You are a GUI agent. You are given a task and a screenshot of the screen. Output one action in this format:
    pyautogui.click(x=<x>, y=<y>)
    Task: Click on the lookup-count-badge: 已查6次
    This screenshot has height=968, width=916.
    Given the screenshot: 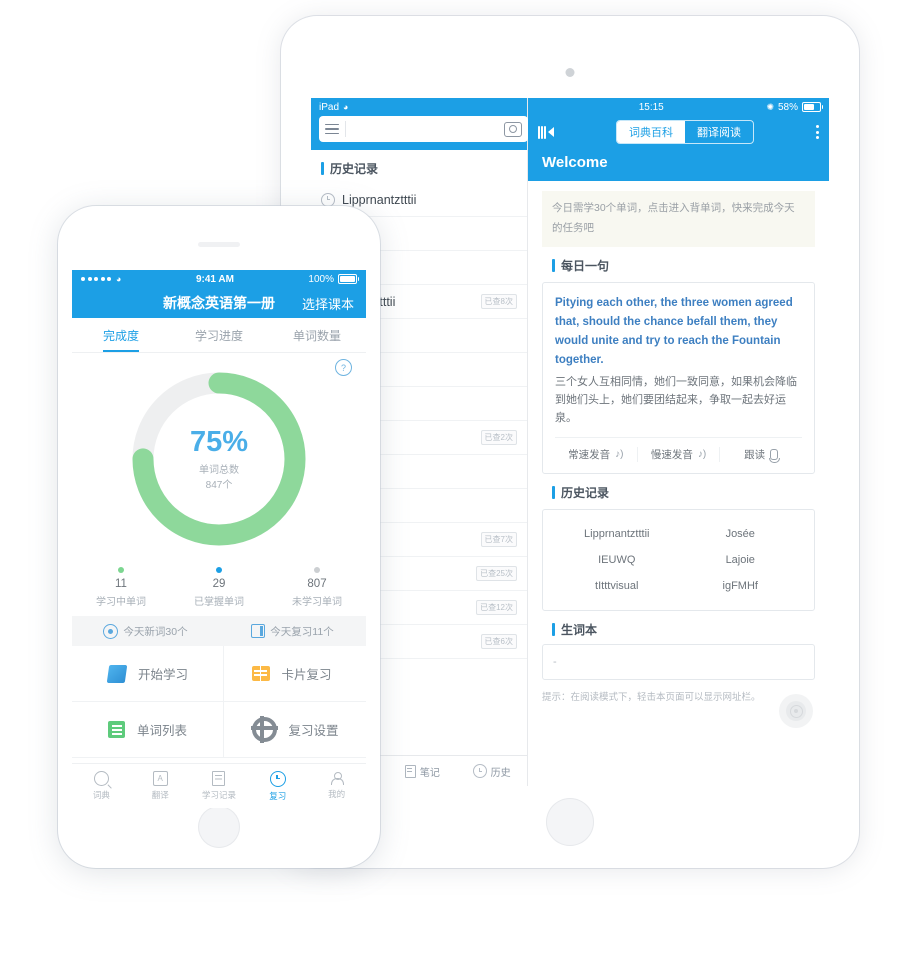 What is the action you would take?
    pyautogui.click(x=498, y=641)
    